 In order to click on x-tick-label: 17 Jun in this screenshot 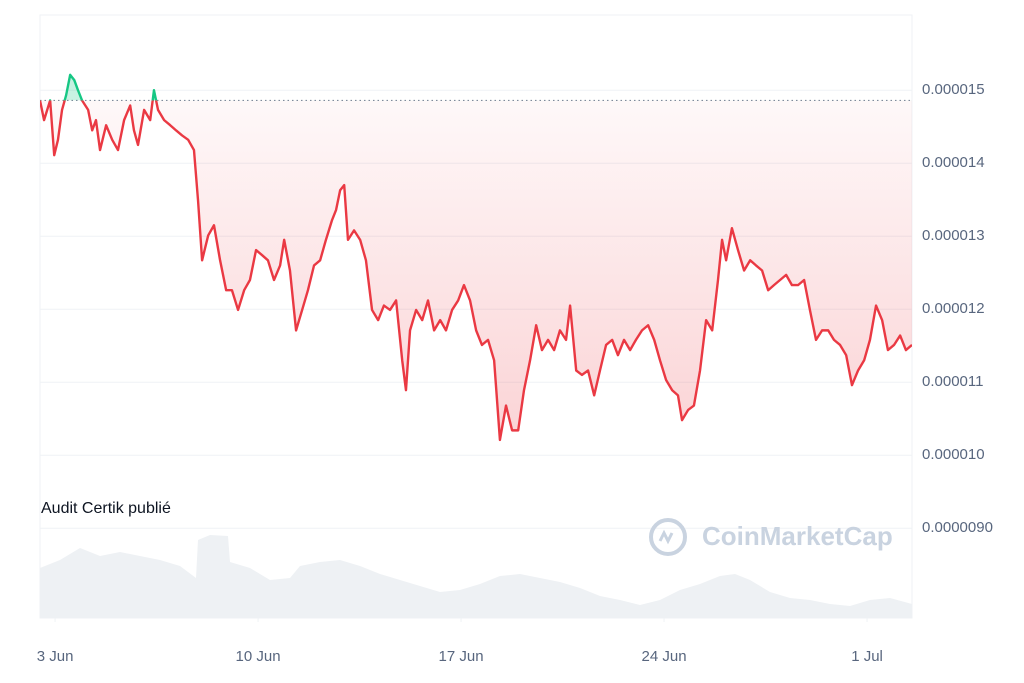, I will do `click(461, 656)`.